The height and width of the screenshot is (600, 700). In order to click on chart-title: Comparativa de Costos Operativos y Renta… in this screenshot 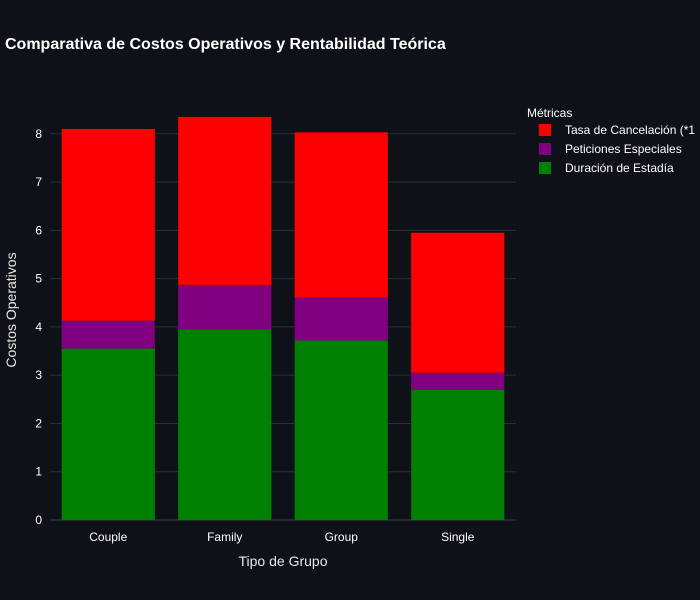, I will do `click(225, 44)`.